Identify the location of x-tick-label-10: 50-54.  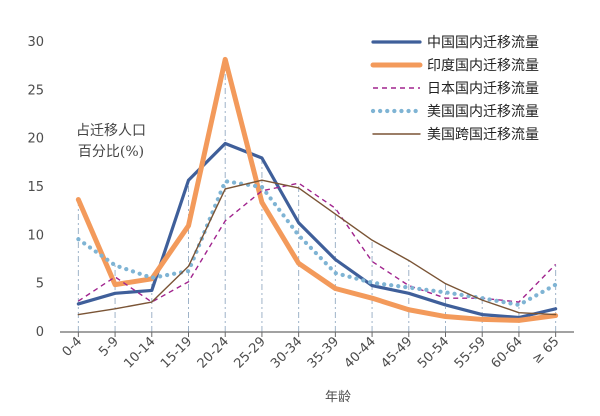
(433, 352).